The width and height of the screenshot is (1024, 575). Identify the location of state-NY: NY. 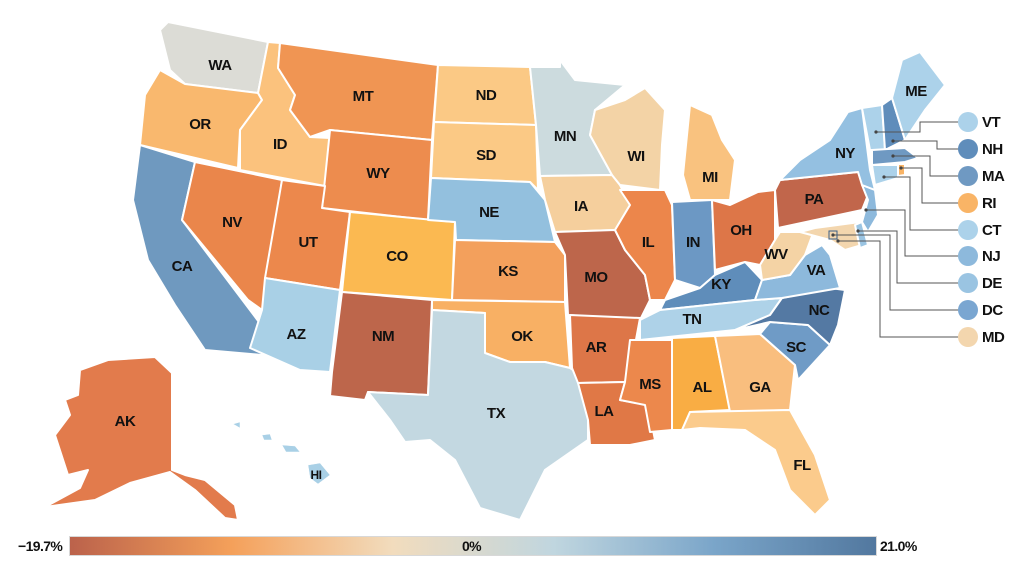
(827, 149).